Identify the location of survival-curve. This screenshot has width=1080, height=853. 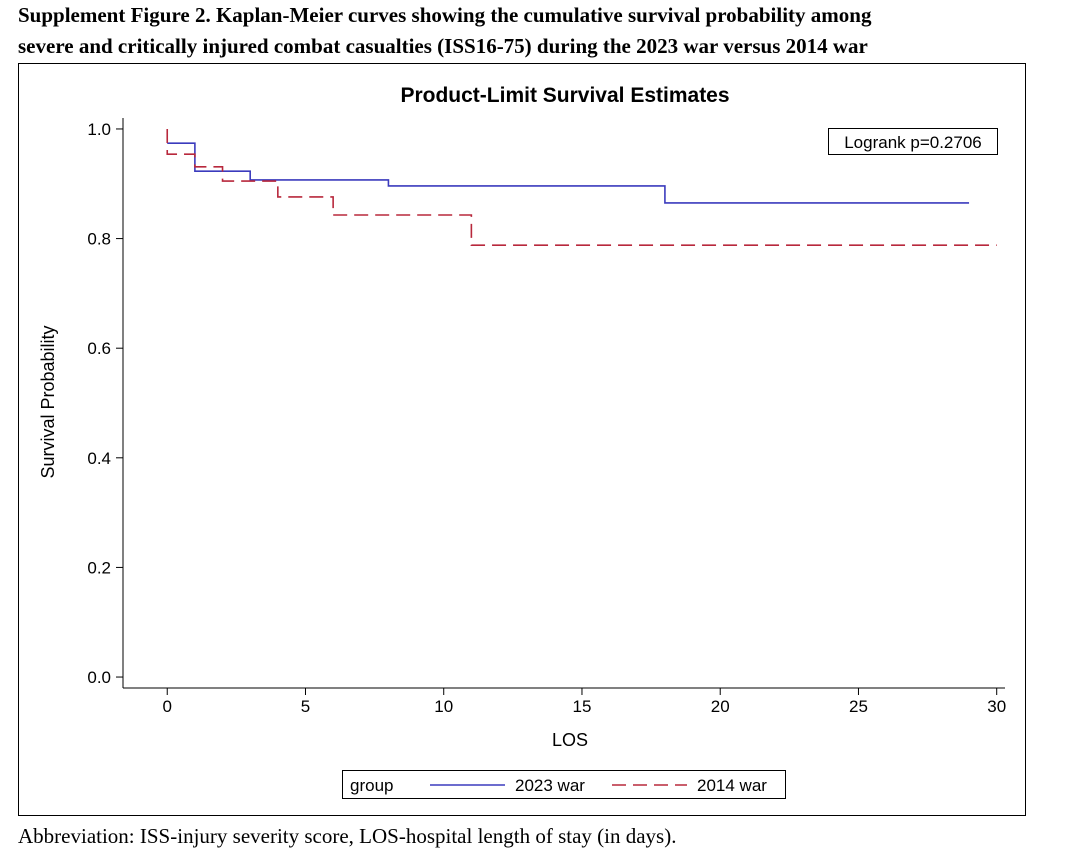
(581, 187).